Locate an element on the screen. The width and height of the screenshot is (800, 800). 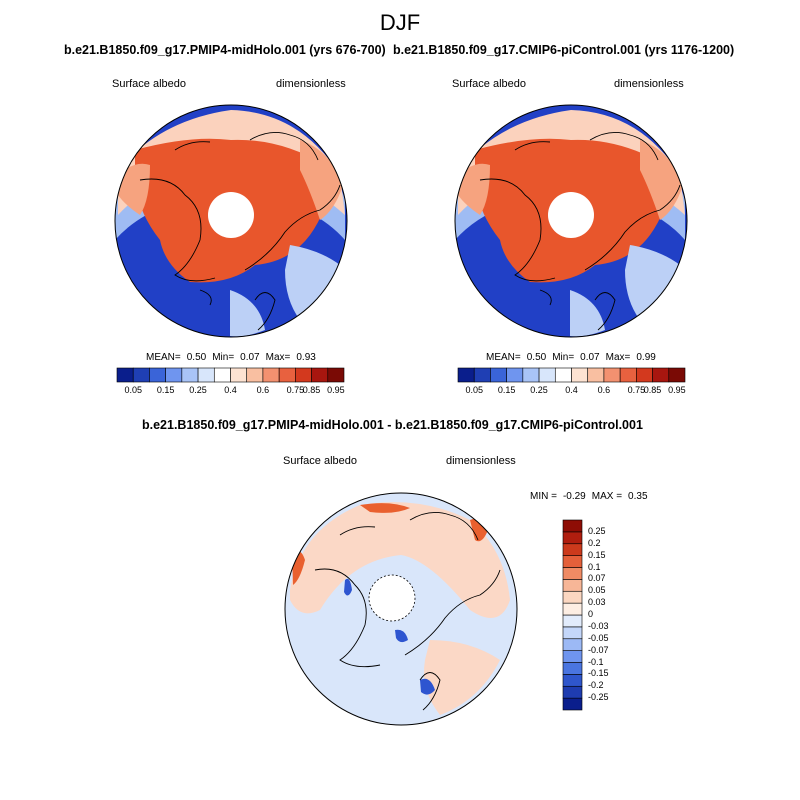
colorbar-tick-label: -0.03 is located at coordinates (598, 625).